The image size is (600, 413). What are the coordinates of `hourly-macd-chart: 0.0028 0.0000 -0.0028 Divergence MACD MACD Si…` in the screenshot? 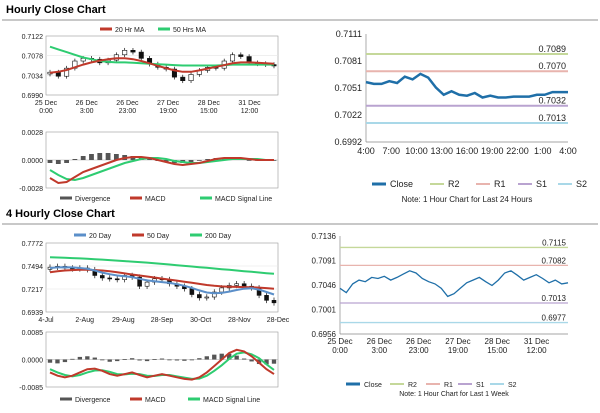 It's located at (149, 166).